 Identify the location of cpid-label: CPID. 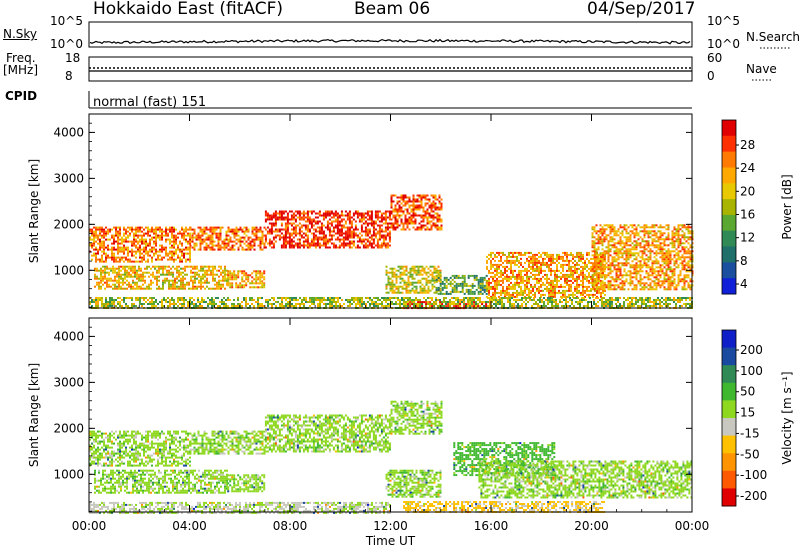
(21, 96).